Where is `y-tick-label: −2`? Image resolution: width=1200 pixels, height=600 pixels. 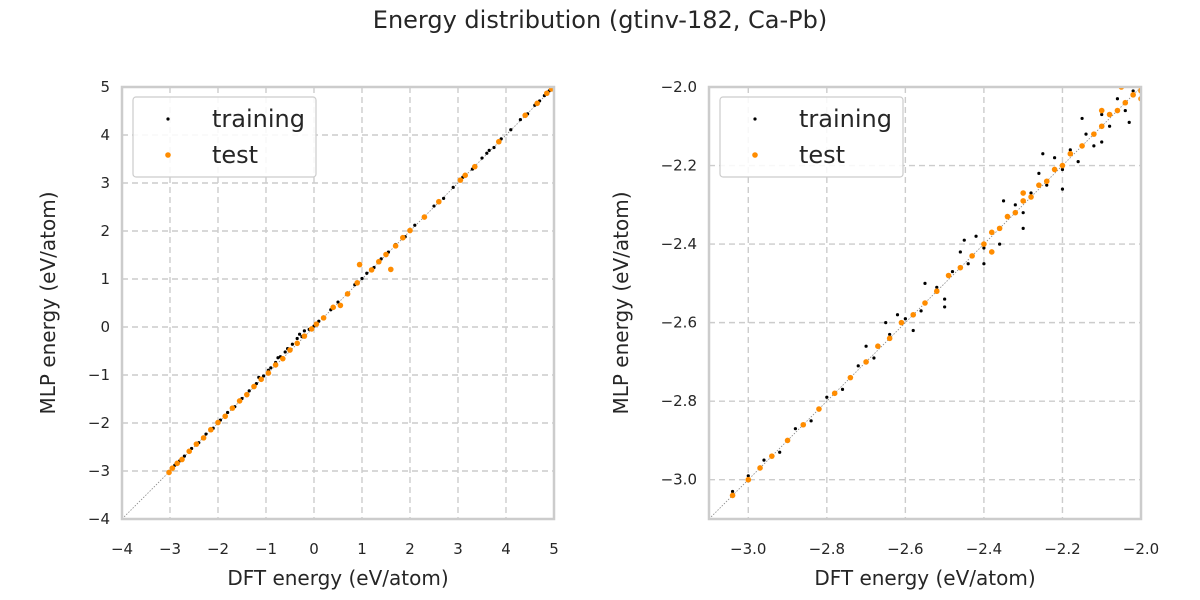 y-tick-label: −2 is located at coordinates (99, 423).